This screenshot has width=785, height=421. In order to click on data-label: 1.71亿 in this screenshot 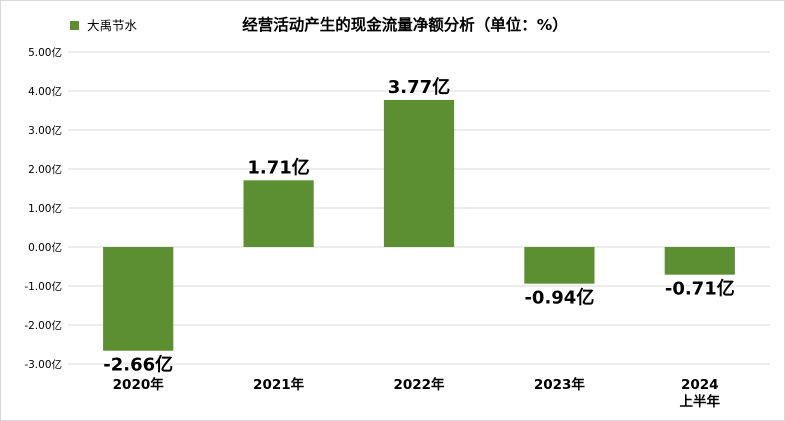, I will do `click(278, 167)`.